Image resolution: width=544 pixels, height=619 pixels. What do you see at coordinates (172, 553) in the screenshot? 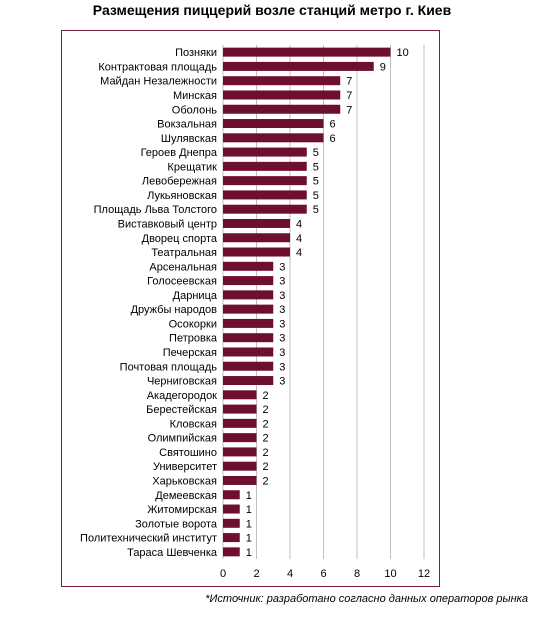
I see `category-label: Тараса Шевченка` at bounding box center [172, 553].